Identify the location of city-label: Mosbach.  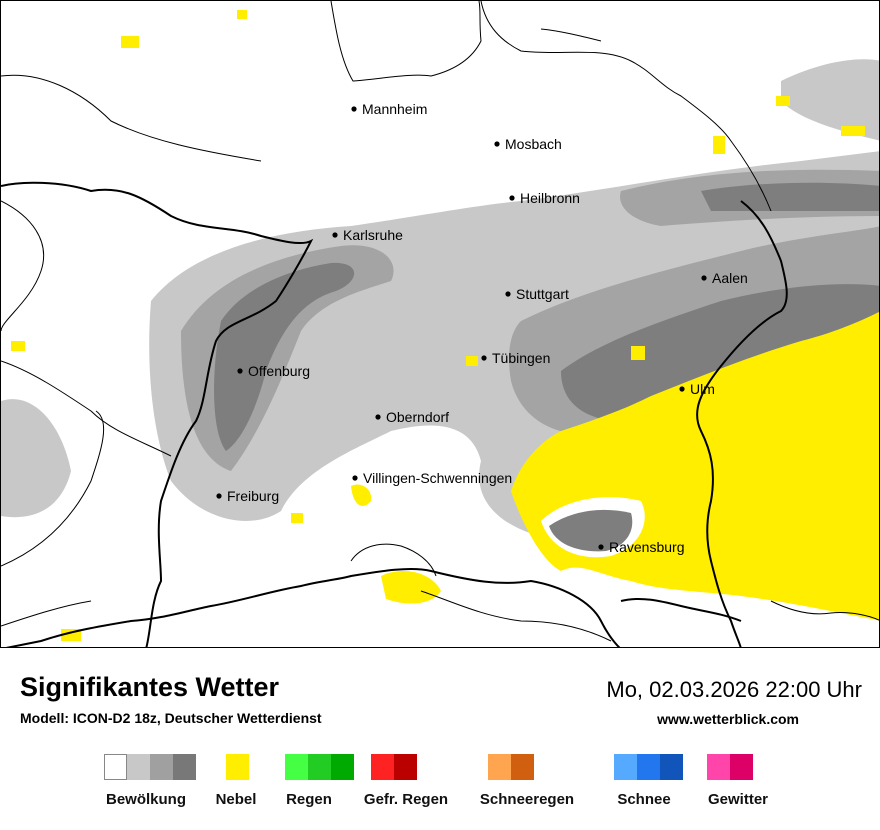
(533, 144).